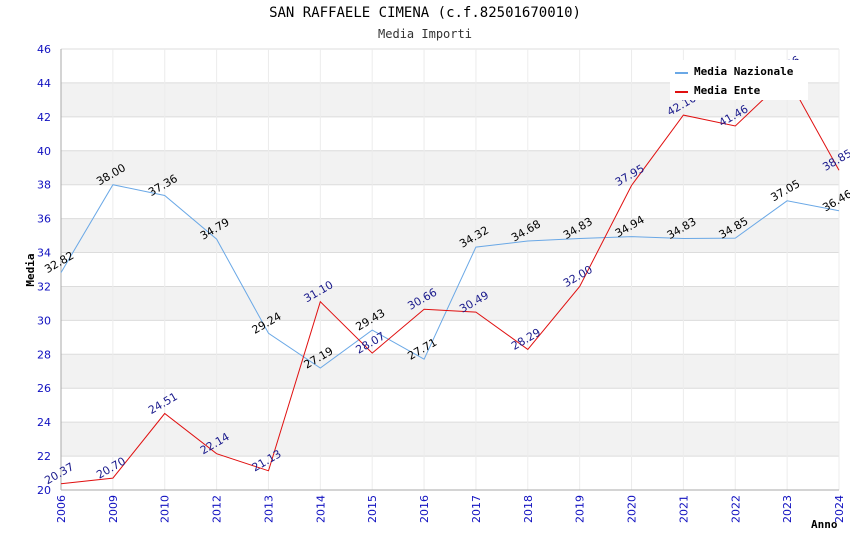  Describe the element at coordinates (44, 49) in the screenshot. I see `y-tick-label: 46` at that location.